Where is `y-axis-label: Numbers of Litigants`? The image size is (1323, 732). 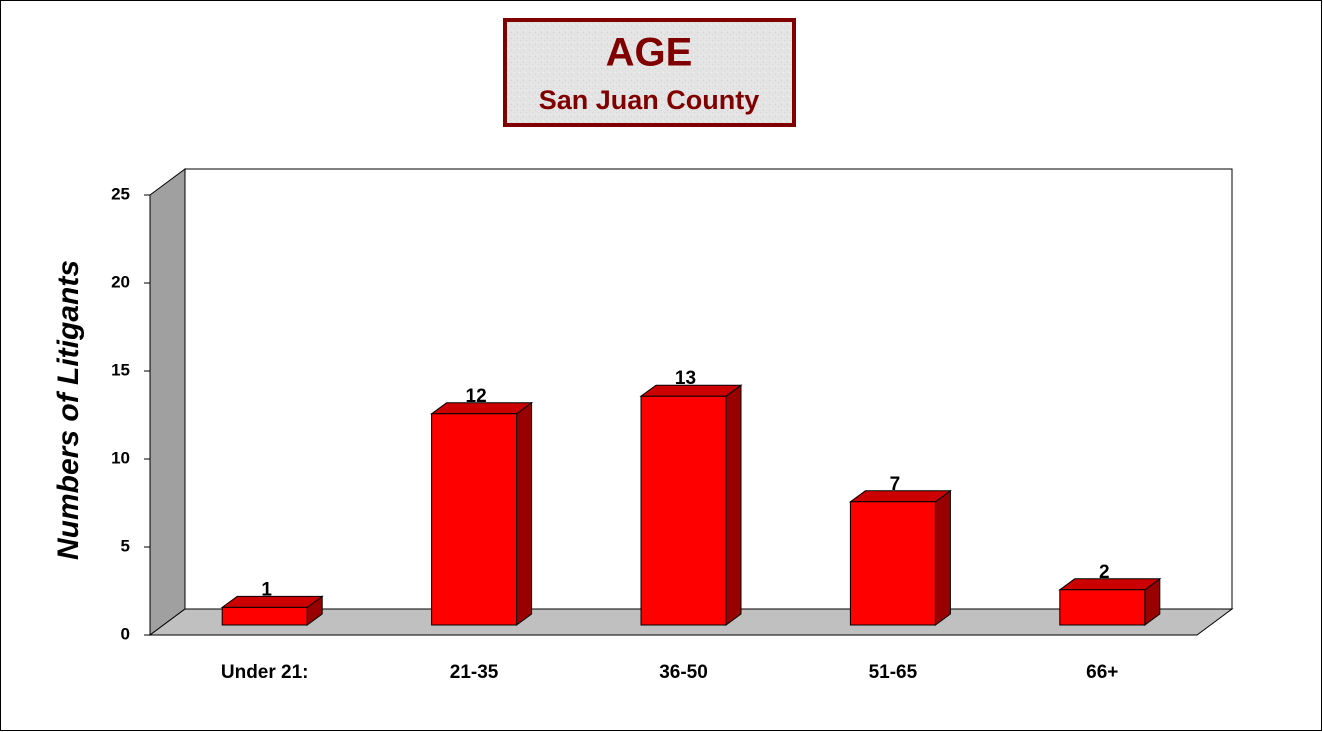
y-axis-label: Numbers of Litigants is located at coordinates (68, 410).